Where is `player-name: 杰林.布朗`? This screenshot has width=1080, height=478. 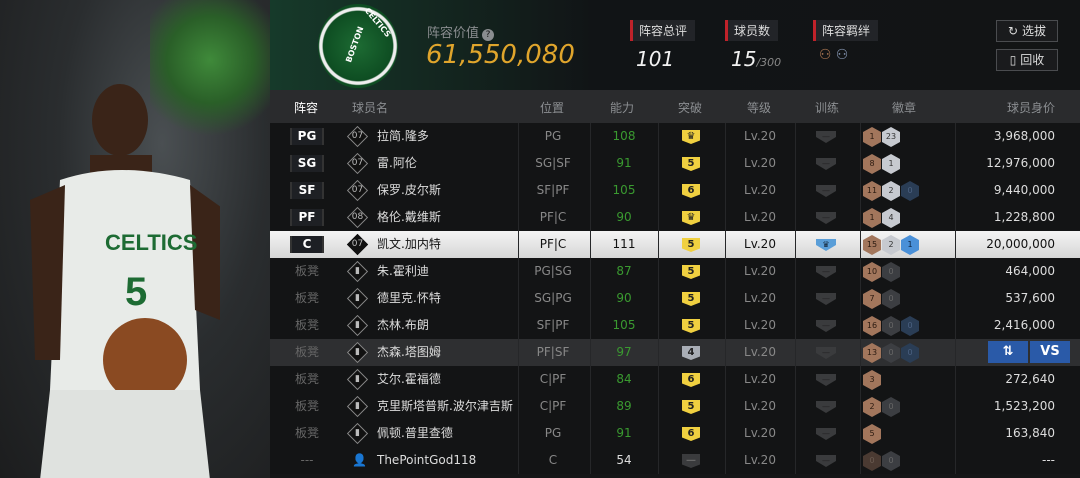
player-name: 杰林.布朗 is located at coordinates (403, 325).